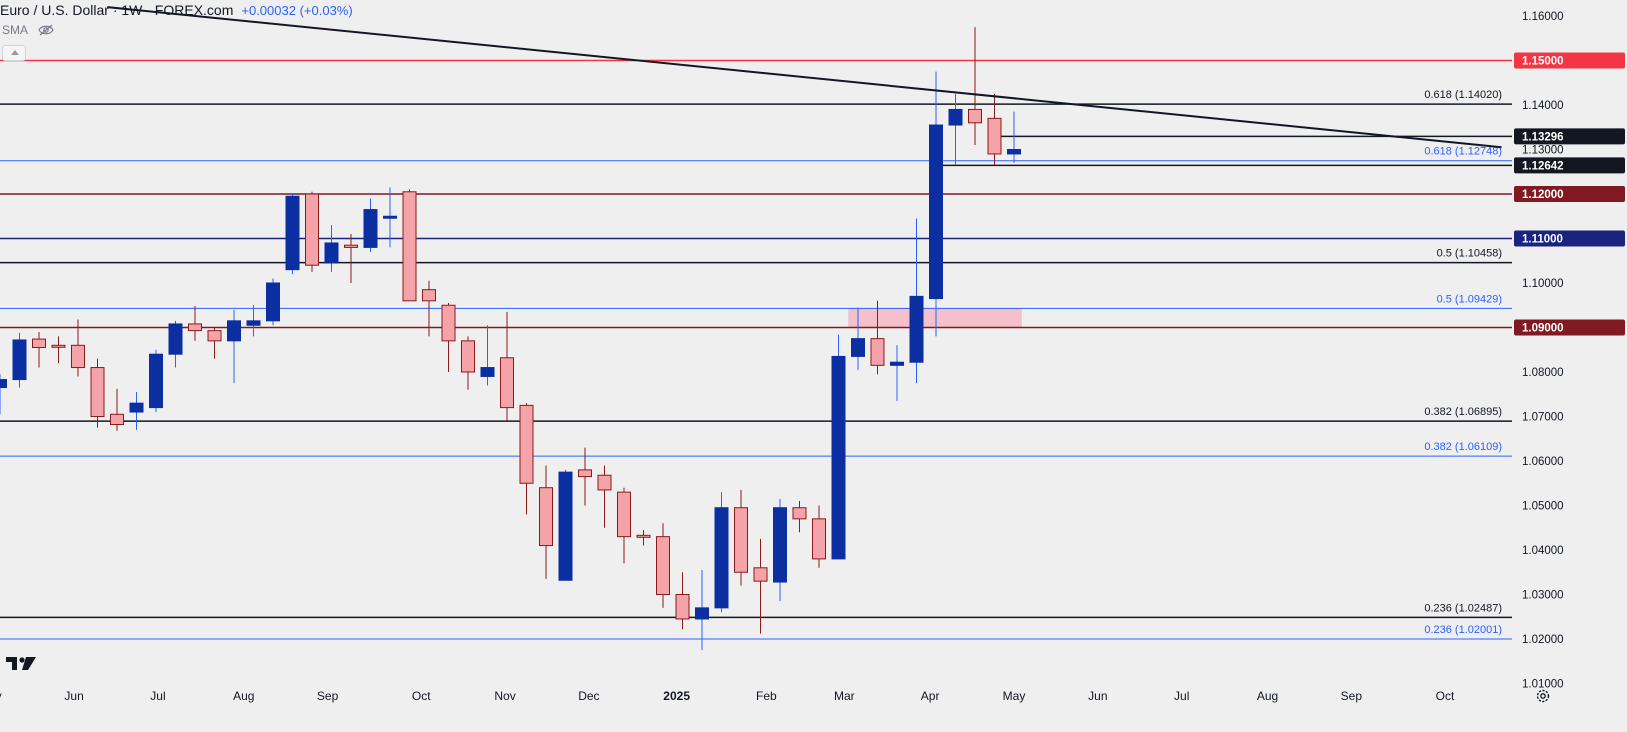 The height and width of the screenshot is (732, 1627). I want to click on price-tag-label: 1.11000, so click(1542, 240).